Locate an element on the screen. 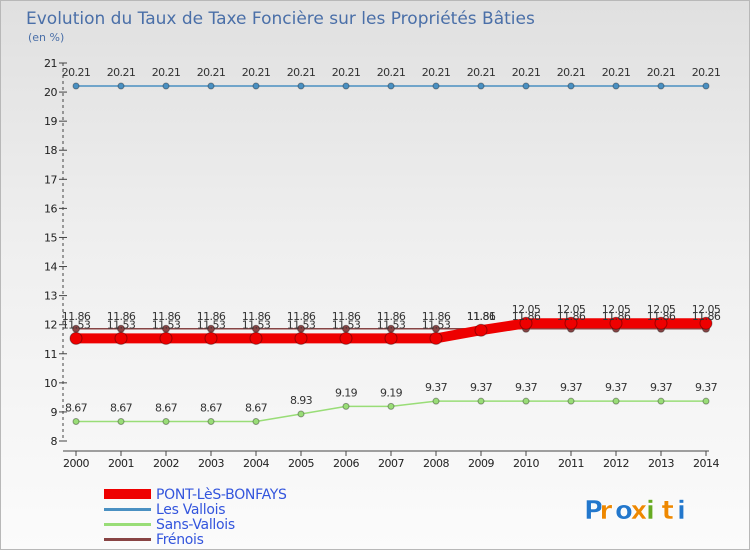  y-tick-label: 20 is located at coordinates (50, 92).